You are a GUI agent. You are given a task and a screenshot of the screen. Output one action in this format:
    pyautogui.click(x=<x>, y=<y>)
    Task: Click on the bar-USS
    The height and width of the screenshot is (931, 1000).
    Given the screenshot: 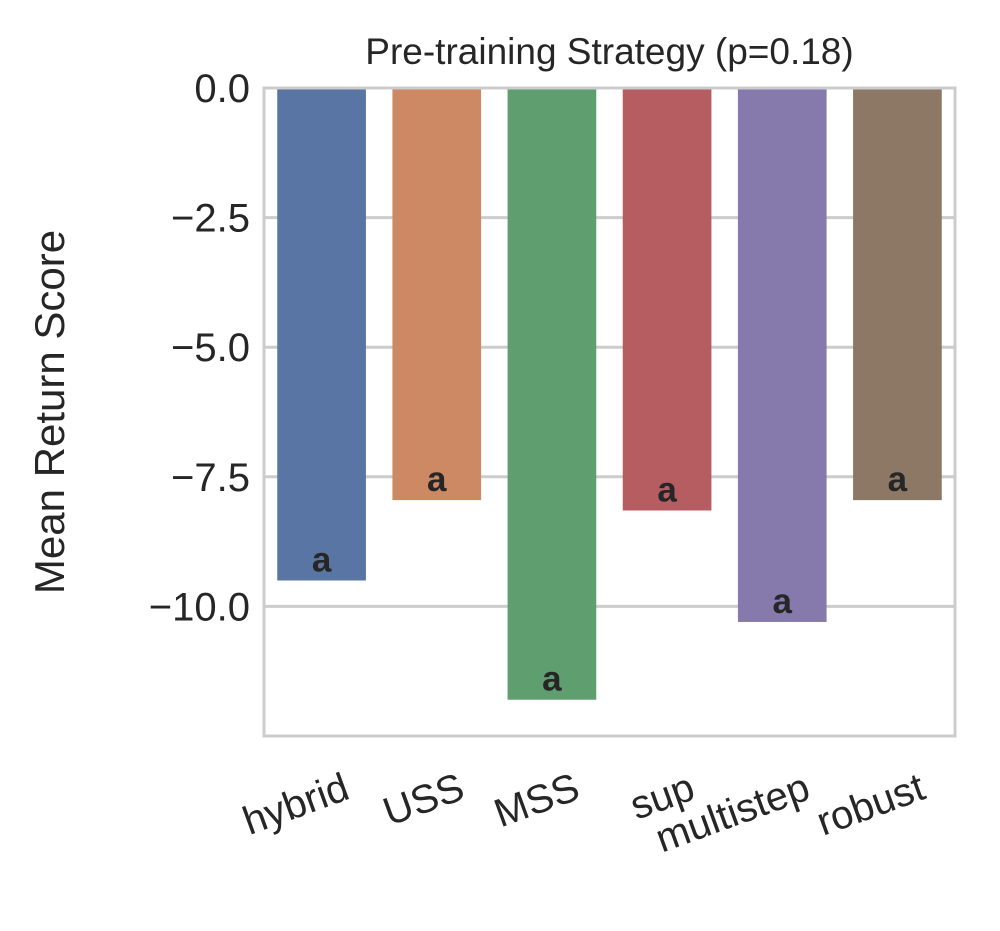 What is the action you would take?
    pyautogui.click(x=437, y=294)
    